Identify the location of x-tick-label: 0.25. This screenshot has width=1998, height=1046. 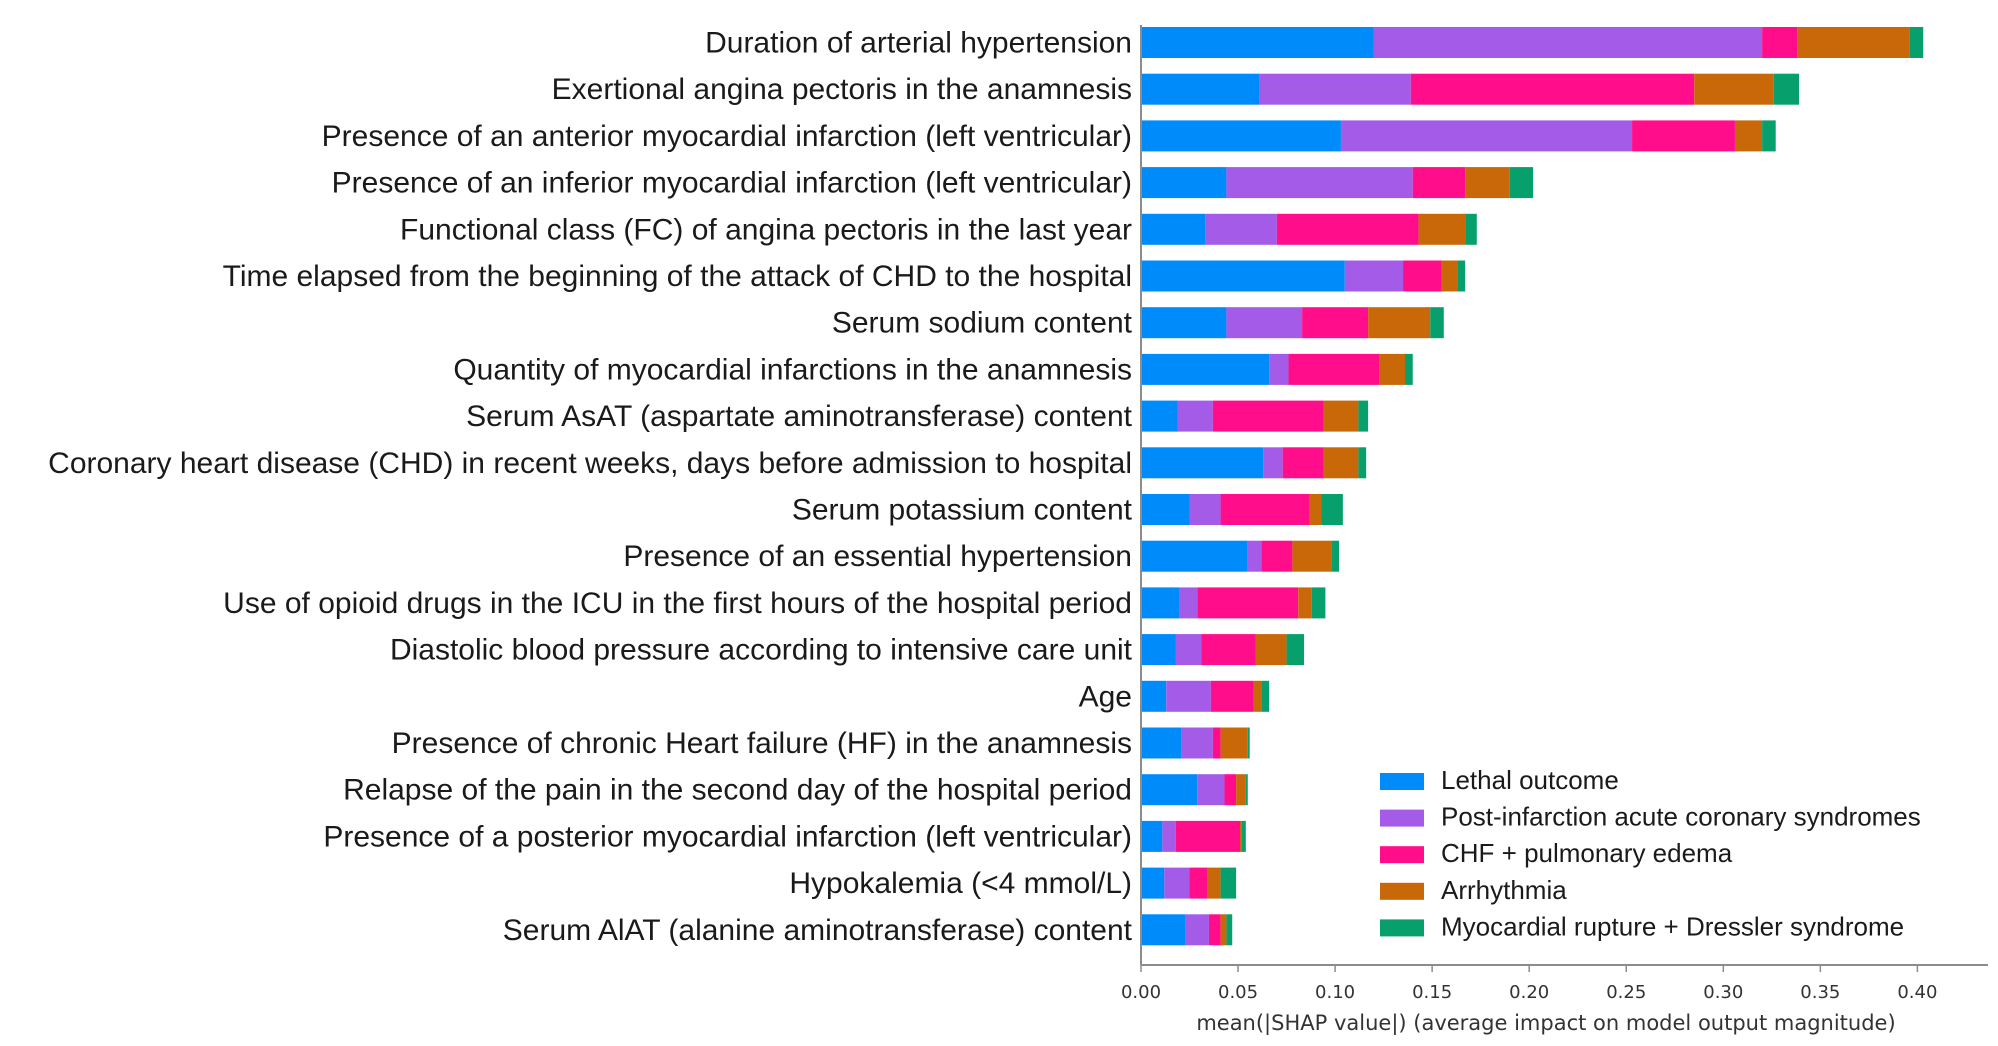
(1626, 992).